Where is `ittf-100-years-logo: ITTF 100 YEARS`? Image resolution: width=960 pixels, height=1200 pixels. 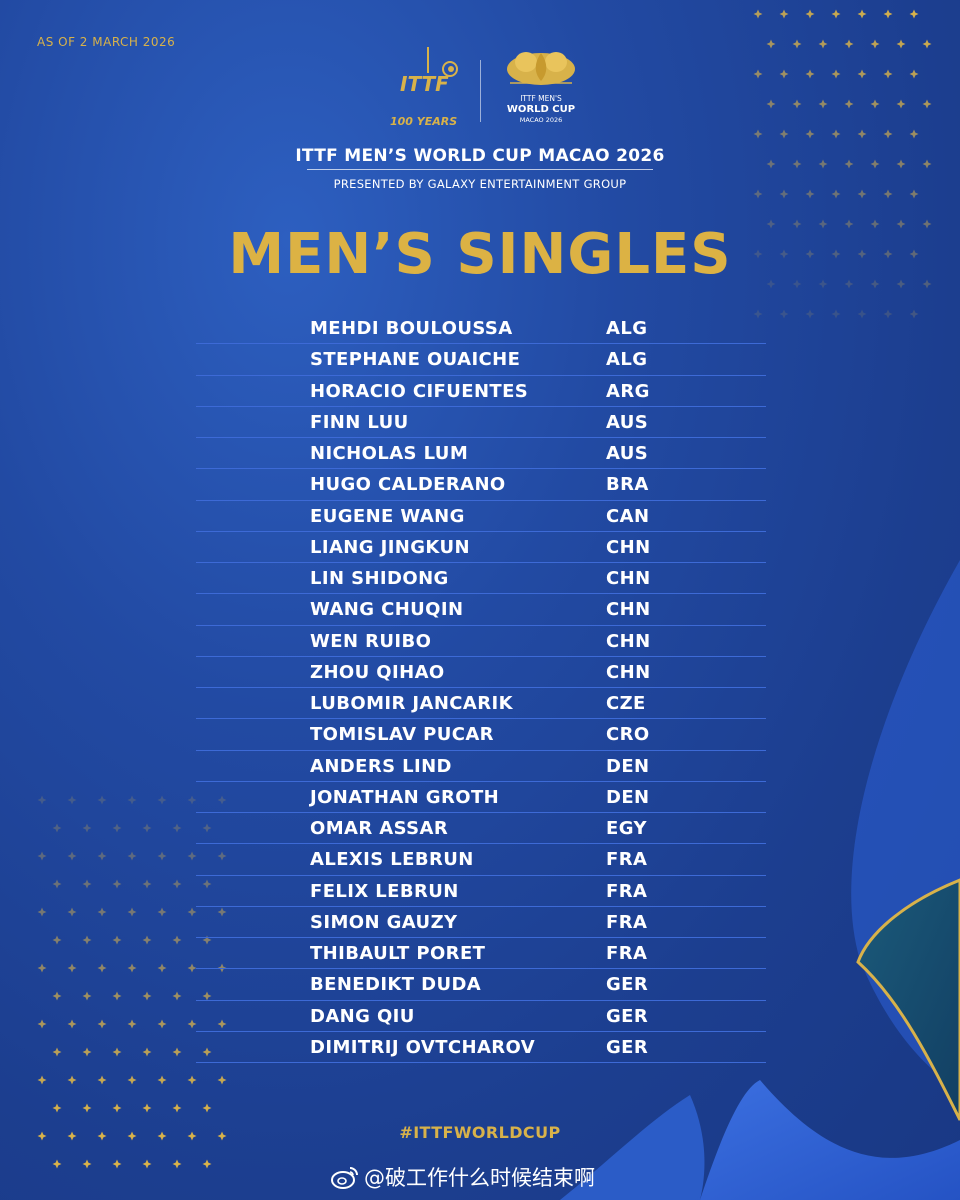
ittf-100-years-logo: ITTF 100 YEARS is located at coordinates (424, 87).